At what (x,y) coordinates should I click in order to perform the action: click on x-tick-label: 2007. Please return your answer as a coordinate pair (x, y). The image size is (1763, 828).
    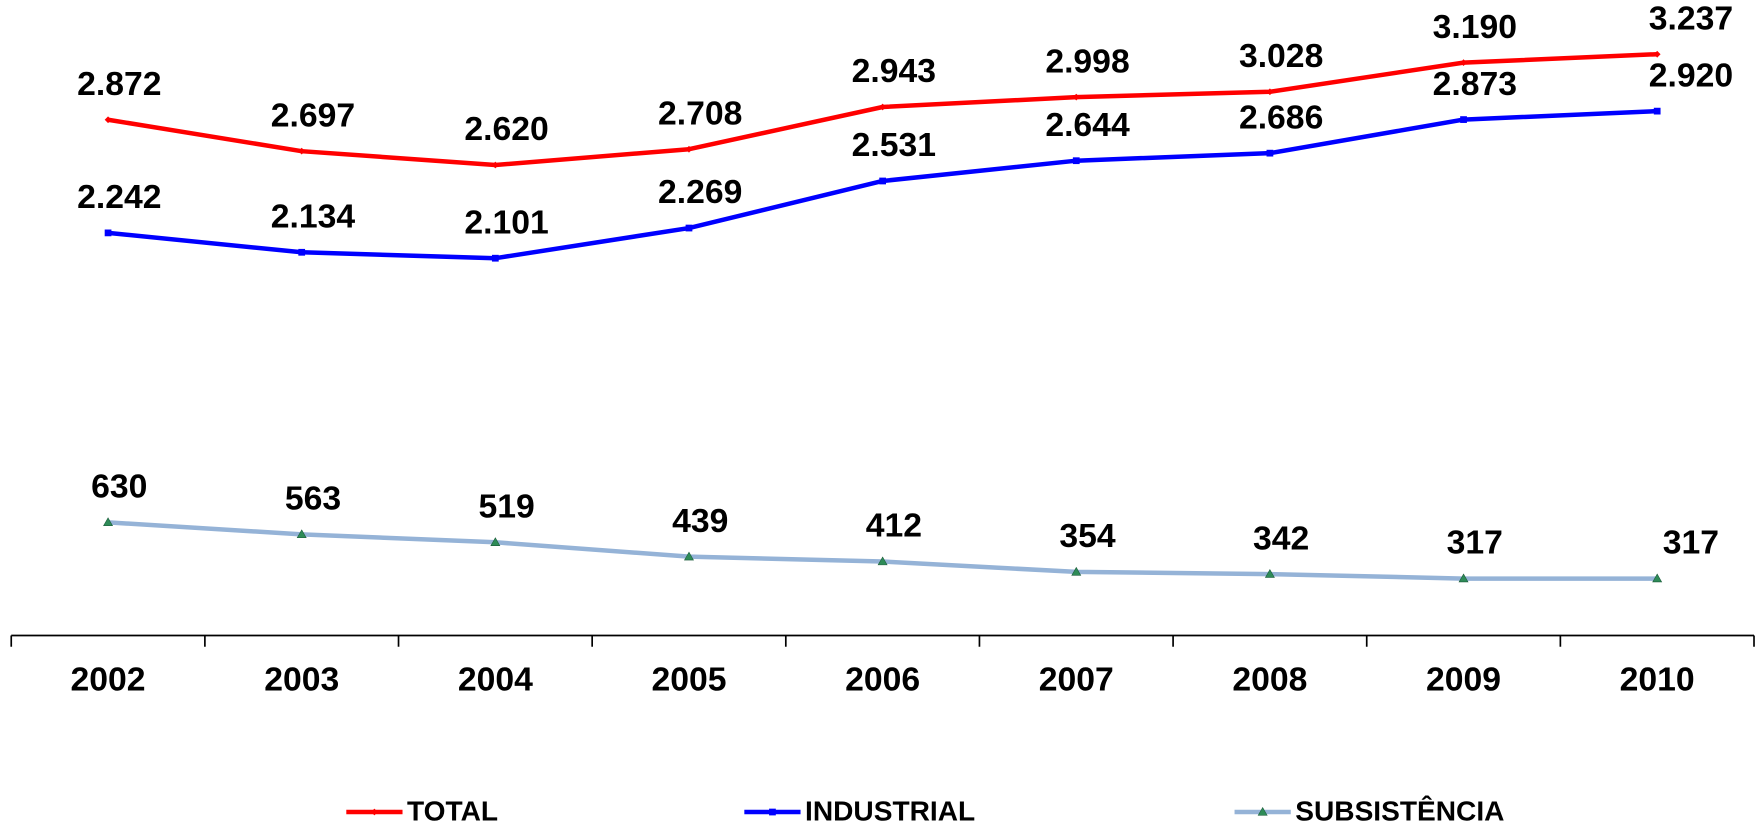
    Looking at the image, I should click on (1076, 680).